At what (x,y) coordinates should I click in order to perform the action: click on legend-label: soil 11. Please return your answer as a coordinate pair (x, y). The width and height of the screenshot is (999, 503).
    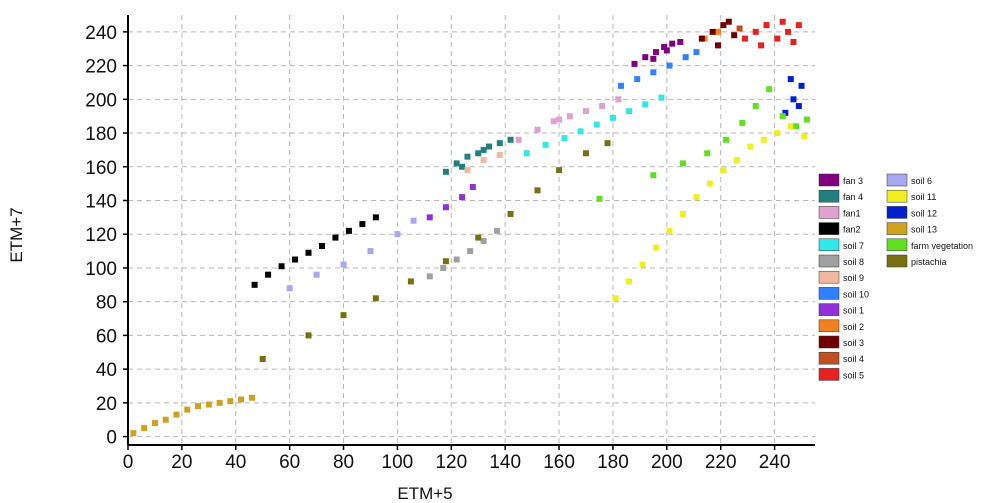
    Looking at the image, I should click on (923, 197).